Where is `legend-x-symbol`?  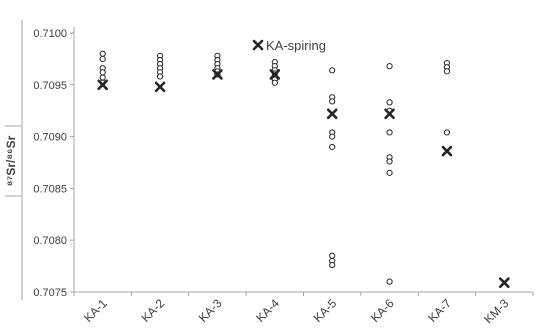
legend-x-symbol is located at coordinates (258, 45).